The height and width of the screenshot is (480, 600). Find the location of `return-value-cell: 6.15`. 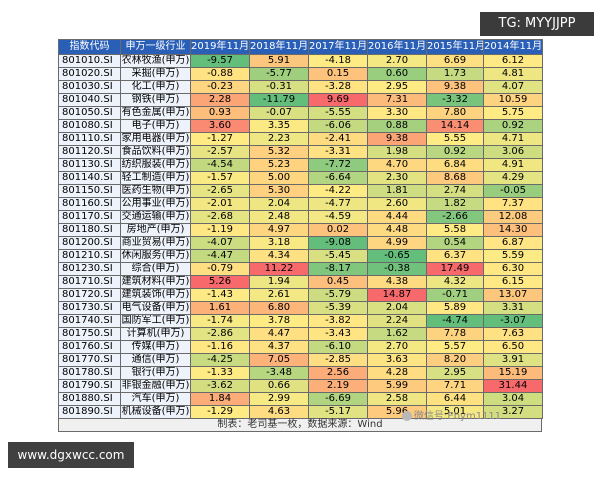

return-value-cell: 6.15 is located at coordinates (513, 282).